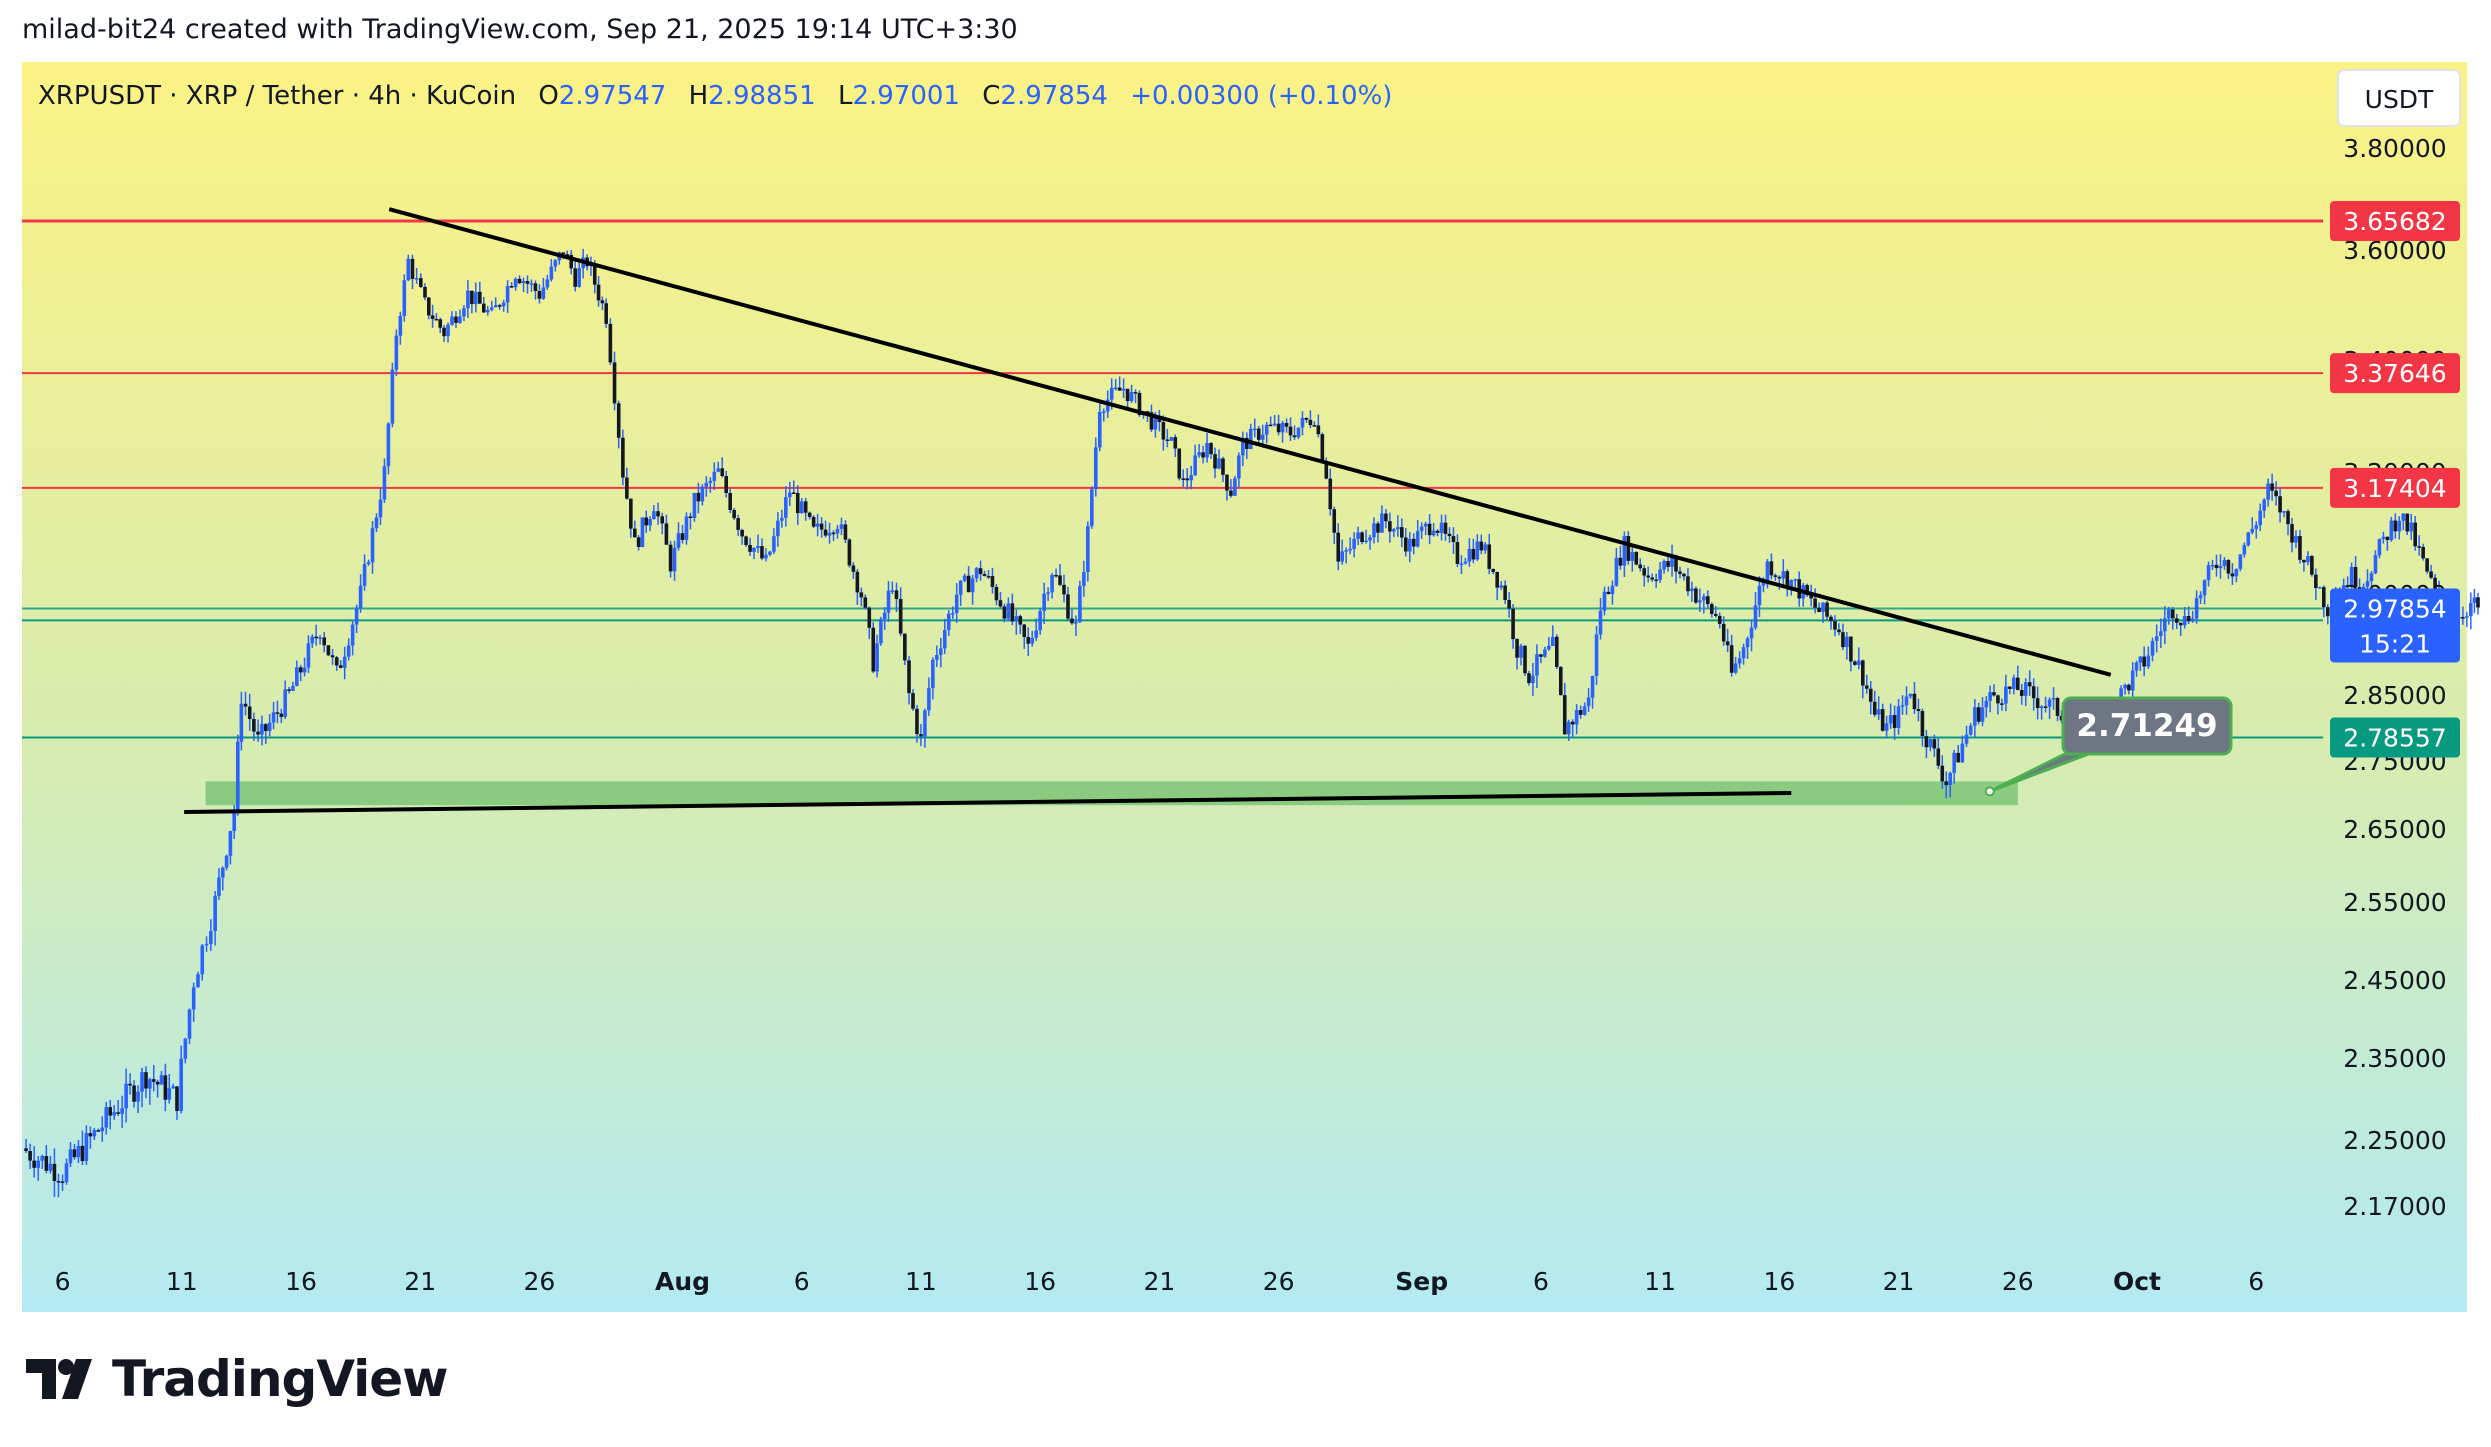 Image resolution: width=2491 pixels, height=1447 pixels. What do you see at coordinates (1261, 96) in the screenshot?
I see `change-value: +0.00300 (+0.10%)` at bounding box center [1261, 96].